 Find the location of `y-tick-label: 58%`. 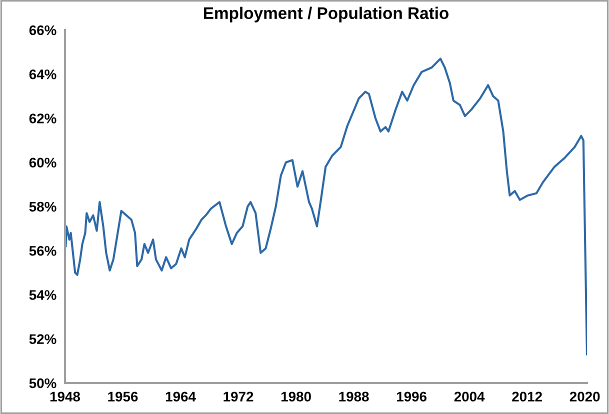

y-tick-label: 58% is located at coordinates (42, 207).